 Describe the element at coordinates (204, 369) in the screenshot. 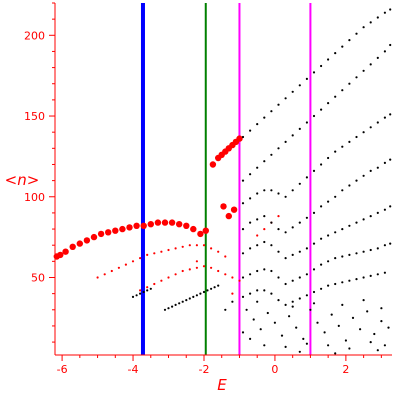

I see `x-tick-label-2: -2` at that location.